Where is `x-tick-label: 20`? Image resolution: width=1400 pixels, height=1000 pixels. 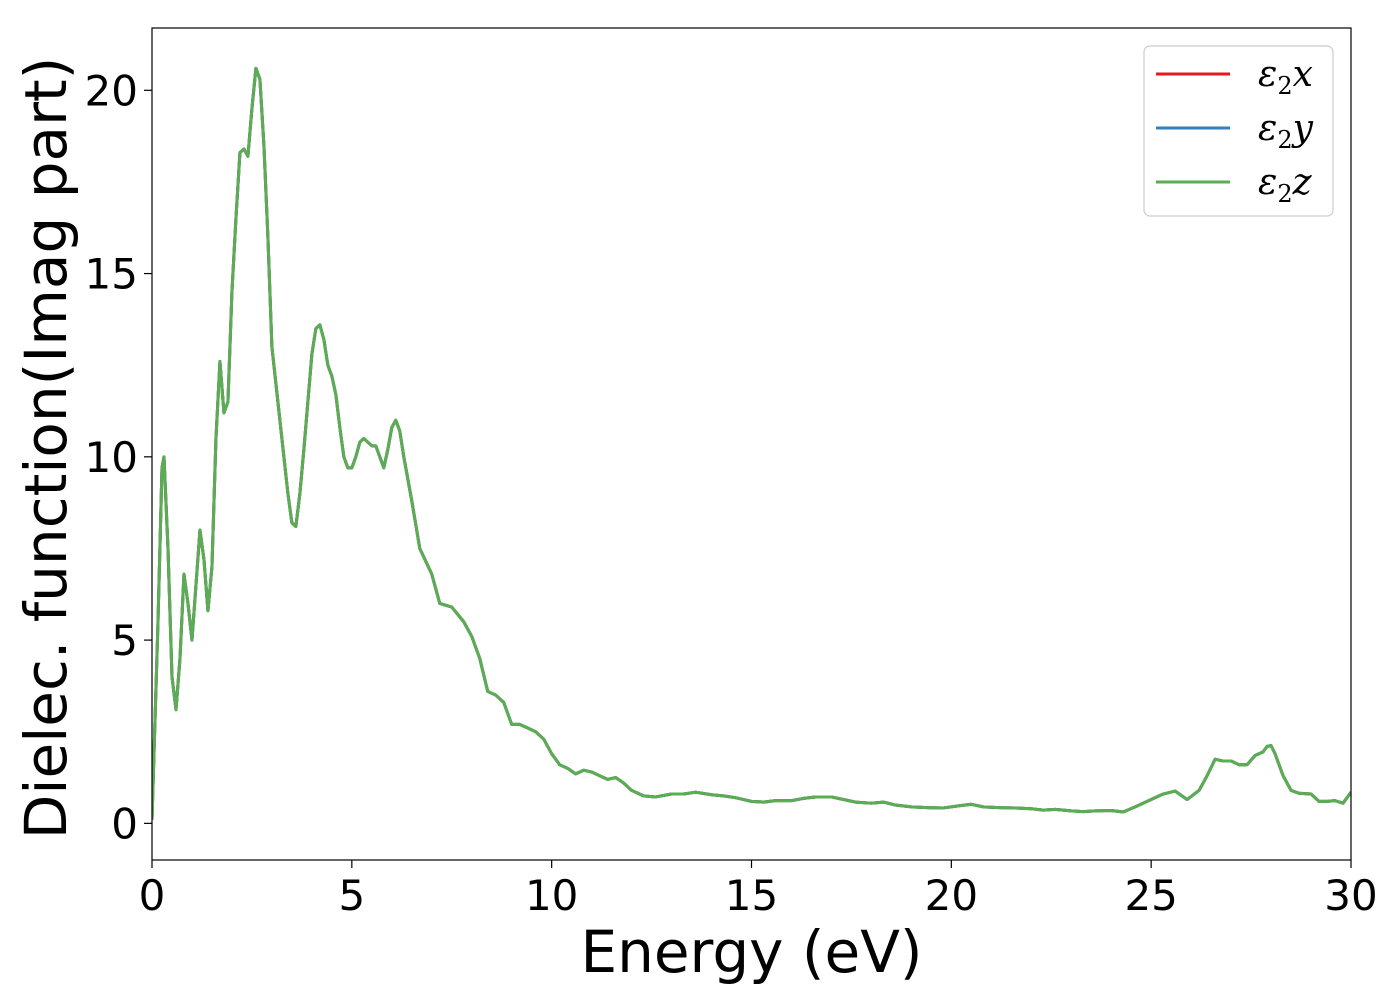 x-tick-label: 20 is located at coordinates (951, 895).